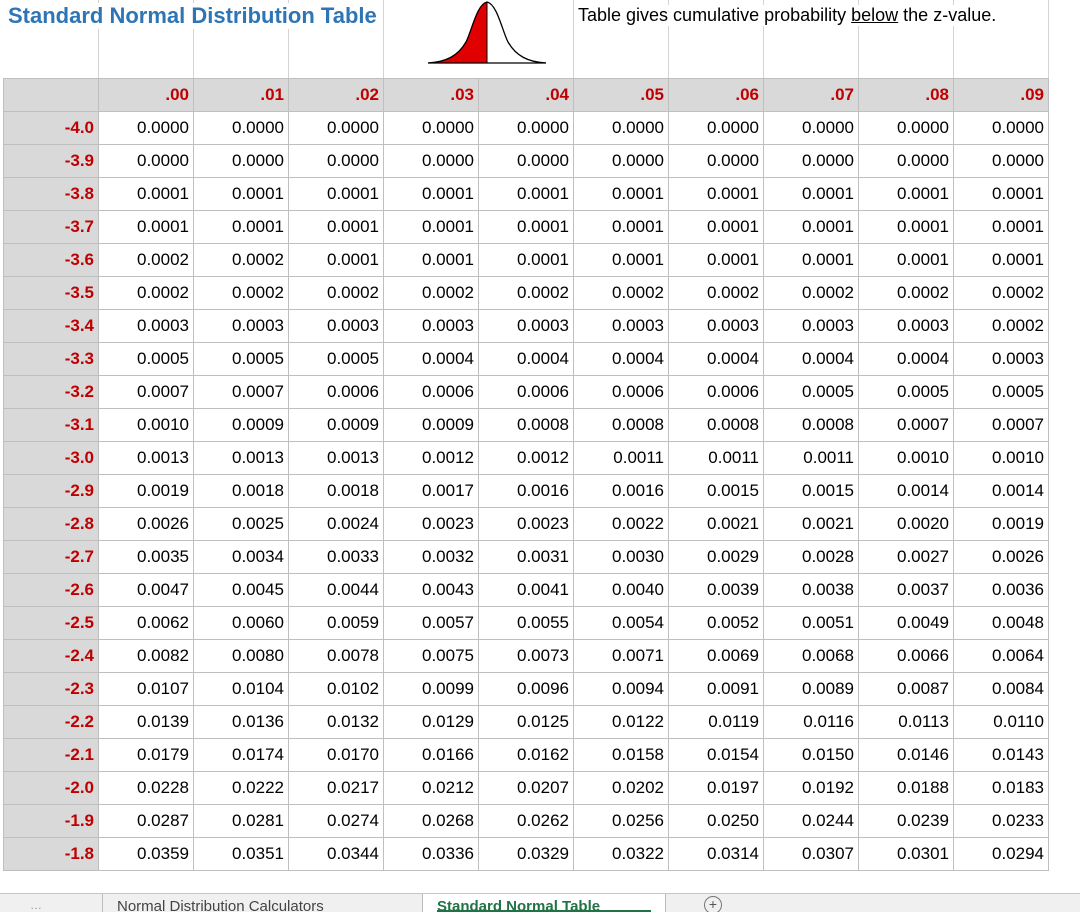 This screenshot has width=1080, height=912. Describe the element at coordinates (906, 854) in the screenshot. I see `probability-cell: 0.0301` at that location.